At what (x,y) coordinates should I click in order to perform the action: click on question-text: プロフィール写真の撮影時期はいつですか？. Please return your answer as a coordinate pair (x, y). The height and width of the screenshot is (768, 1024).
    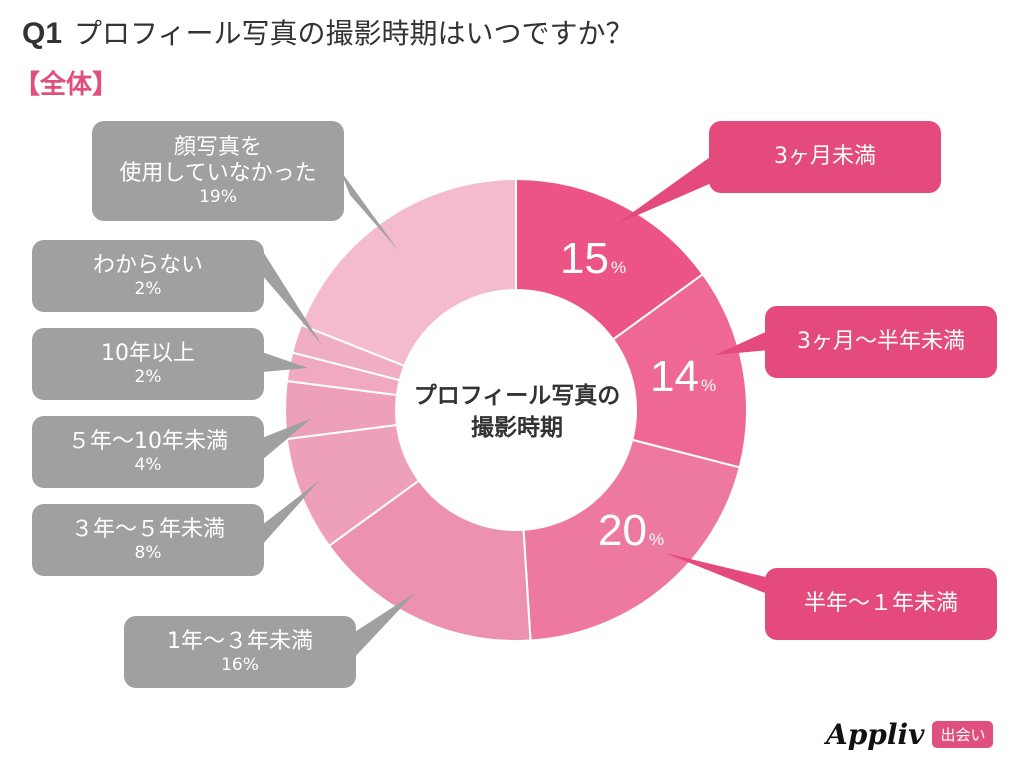
    Looking at the image, I should click on (354, 33).